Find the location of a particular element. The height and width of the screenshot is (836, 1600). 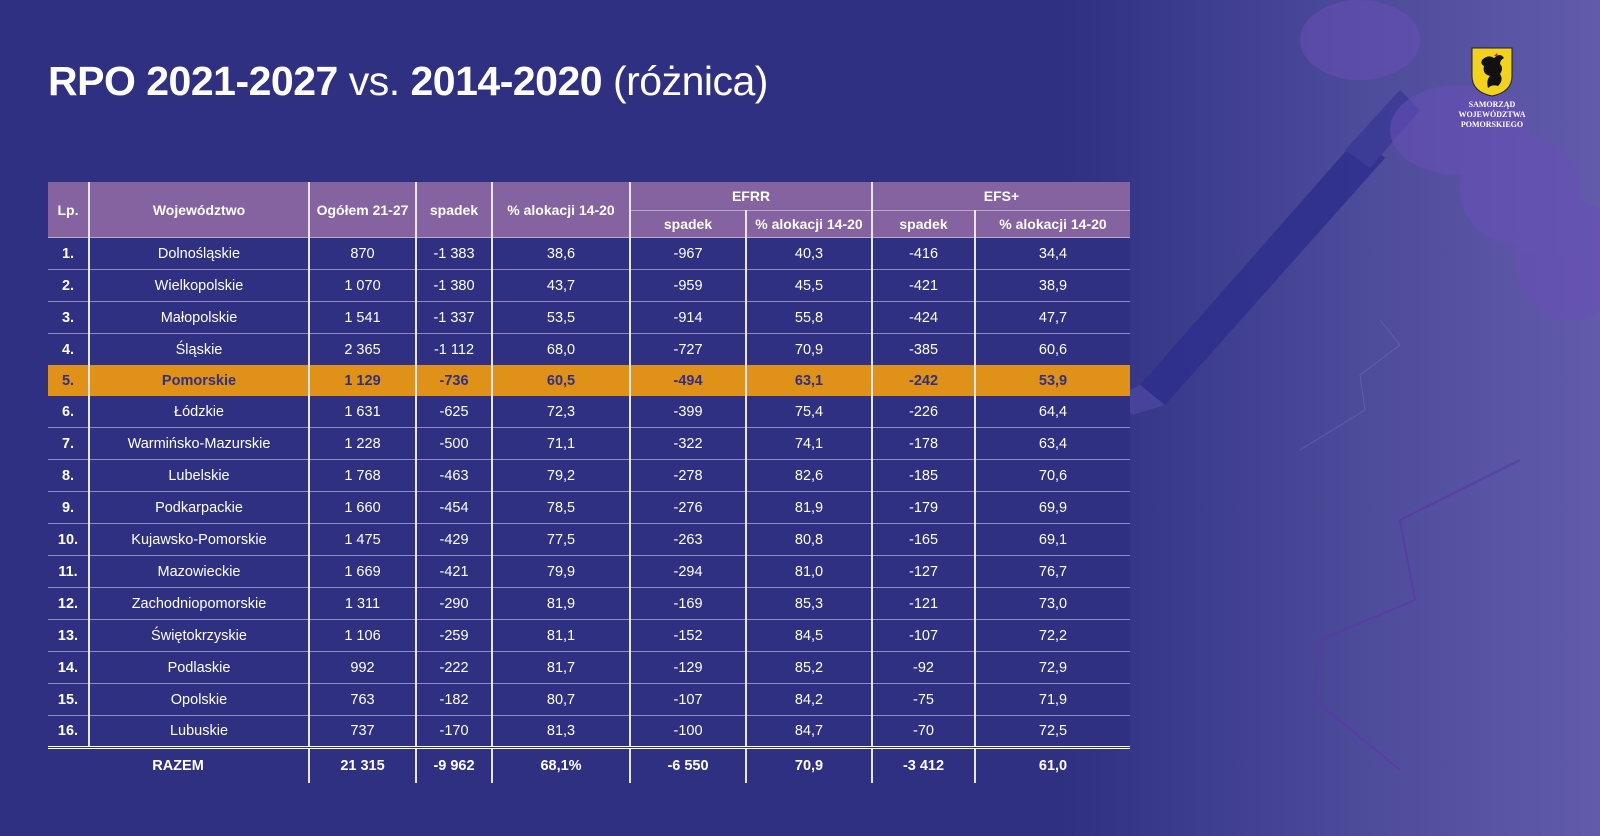

cell-lp: 11. is located at coordinates (69, 571).